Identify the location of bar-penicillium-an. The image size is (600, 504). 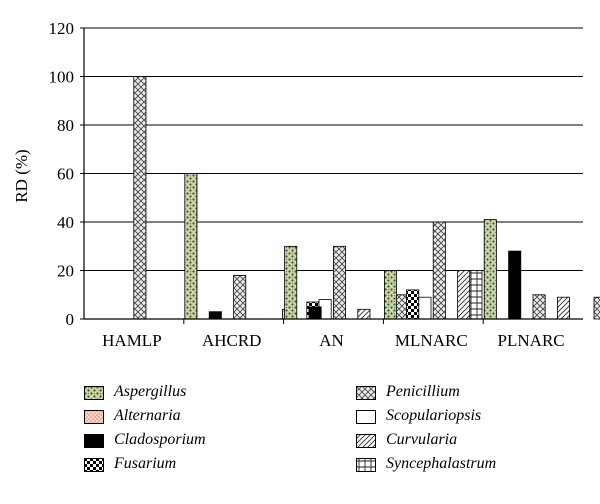
(339, 282).